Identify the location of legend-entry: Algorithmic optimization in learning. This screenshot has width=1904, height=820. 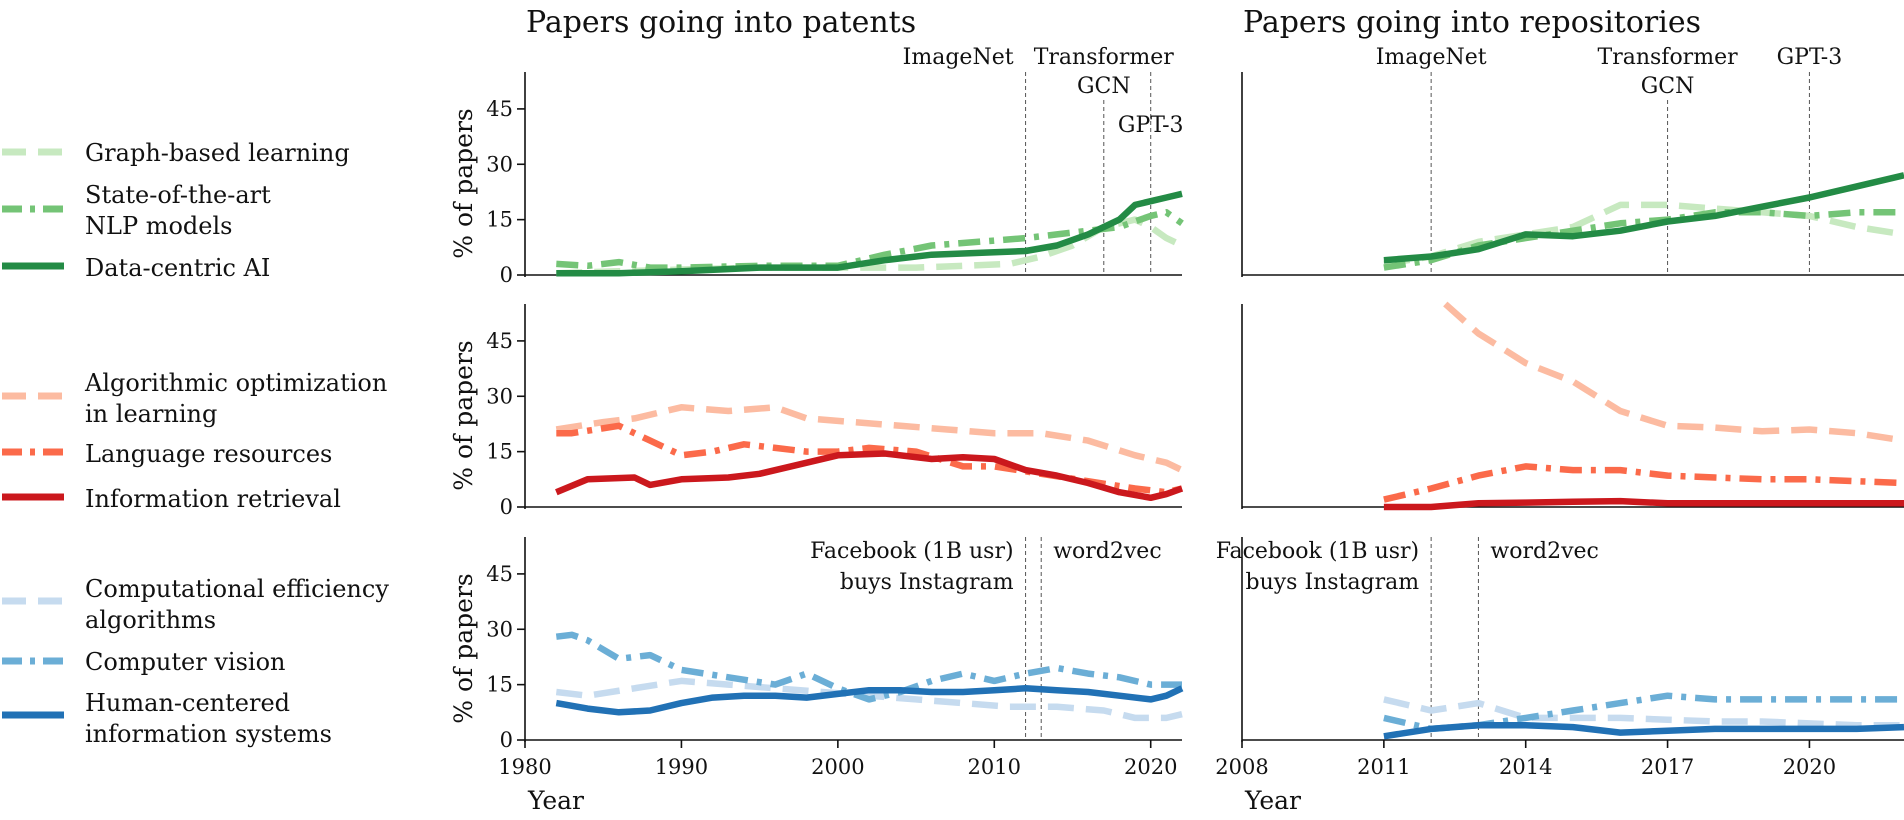
(194, 398).